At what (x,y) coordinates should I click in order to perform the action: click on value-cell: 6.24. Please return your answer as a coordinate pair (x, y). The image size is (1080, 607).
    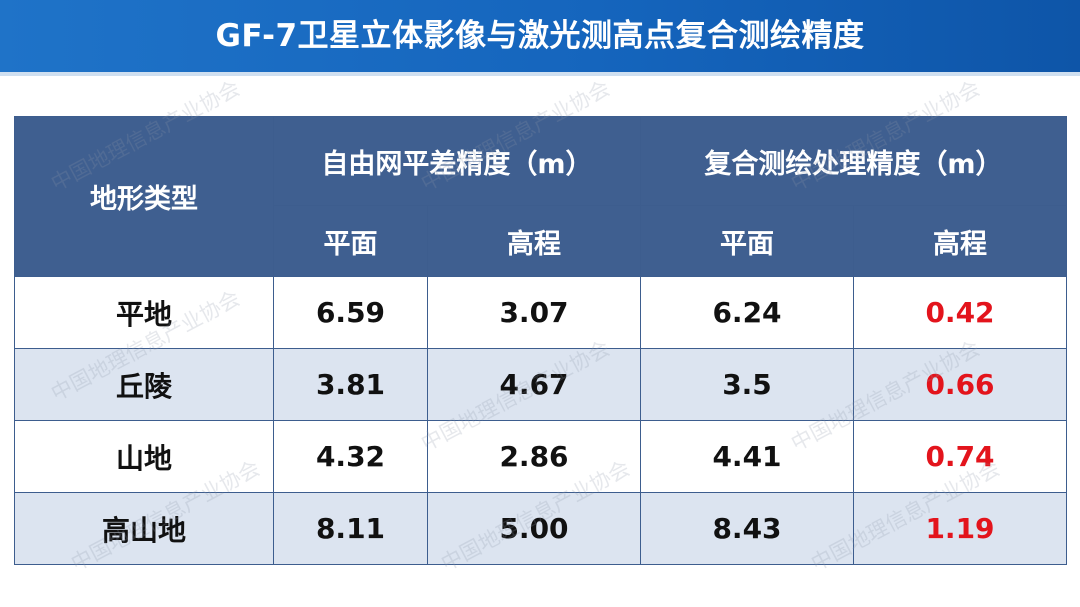
    Looking at the image, I should click on (747, 312).